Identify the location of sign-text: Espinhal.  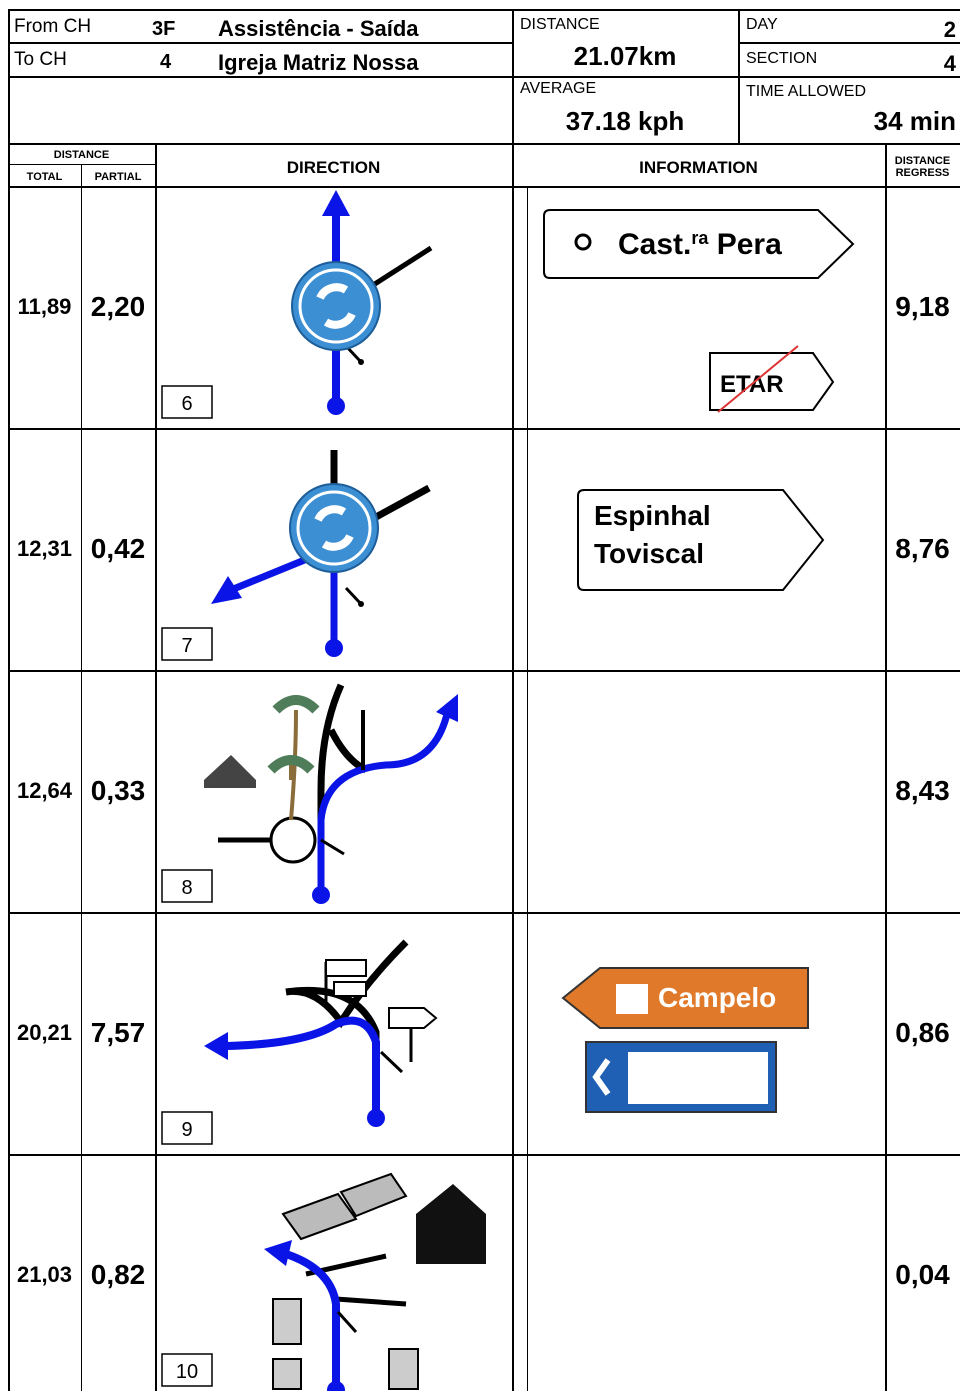
(652, 515).